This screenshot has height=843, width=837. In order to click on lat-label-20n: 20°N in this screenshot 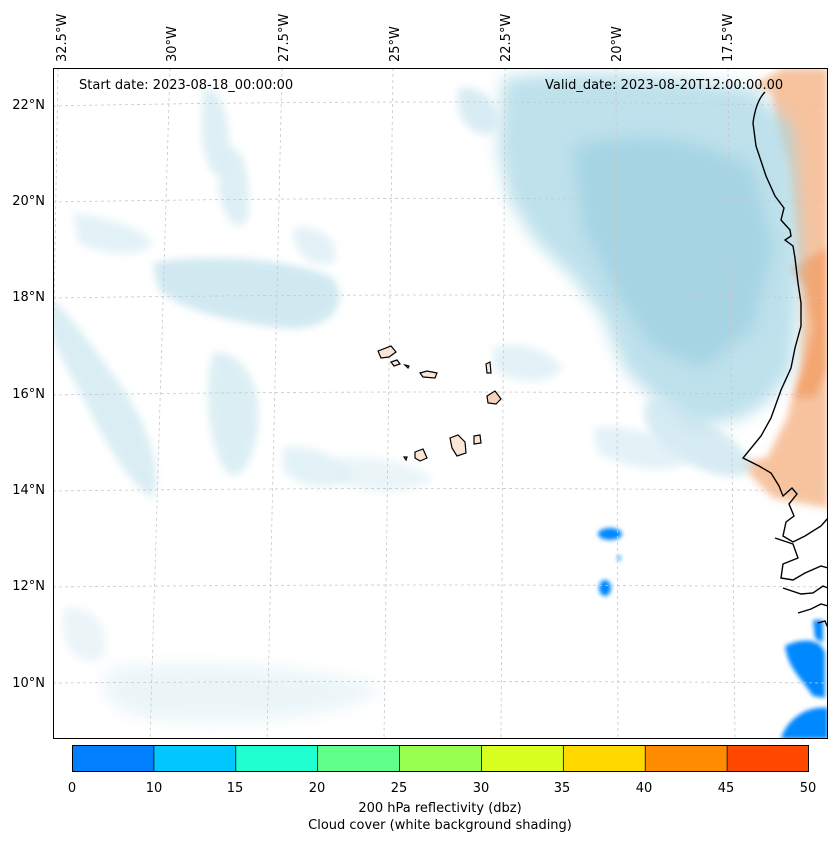, I will do `click(28, 201)`.